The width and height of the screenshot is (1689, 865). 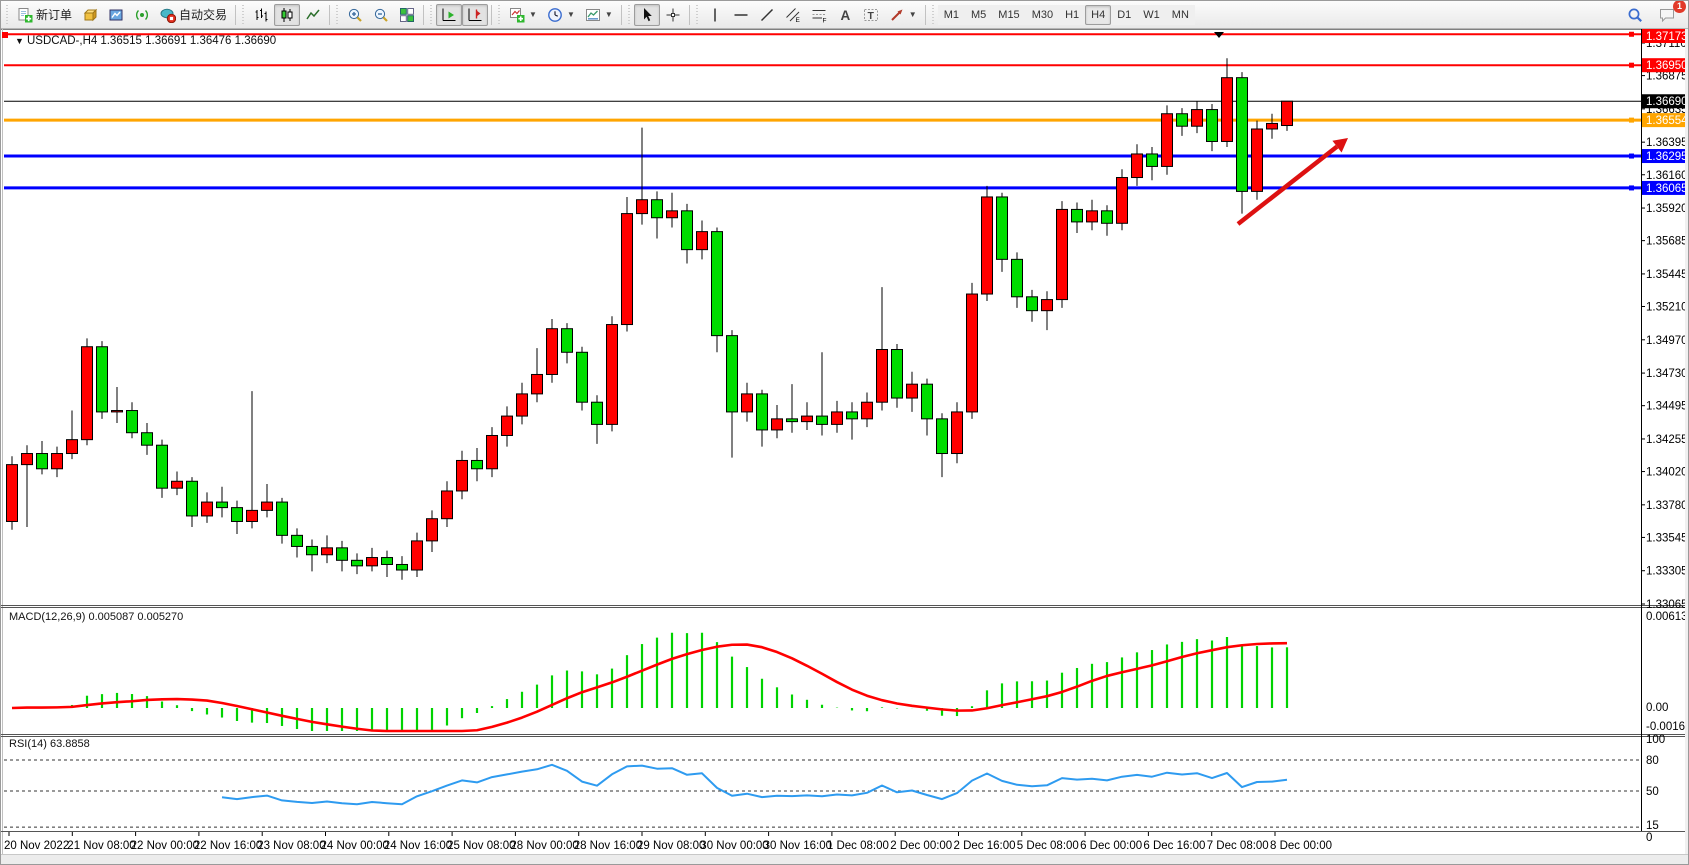 I want to click on indicators-button: ▼, so click(x=523, y=15).